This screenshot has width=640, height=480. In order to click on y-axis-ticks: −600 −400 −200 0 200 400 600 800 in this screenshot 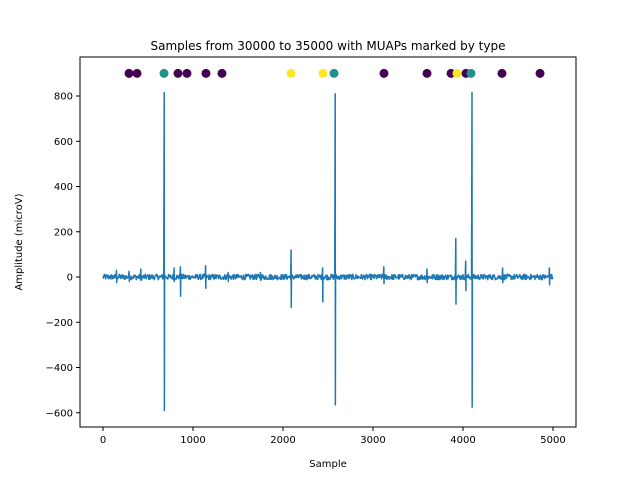, I will do `click(63, 255)`.